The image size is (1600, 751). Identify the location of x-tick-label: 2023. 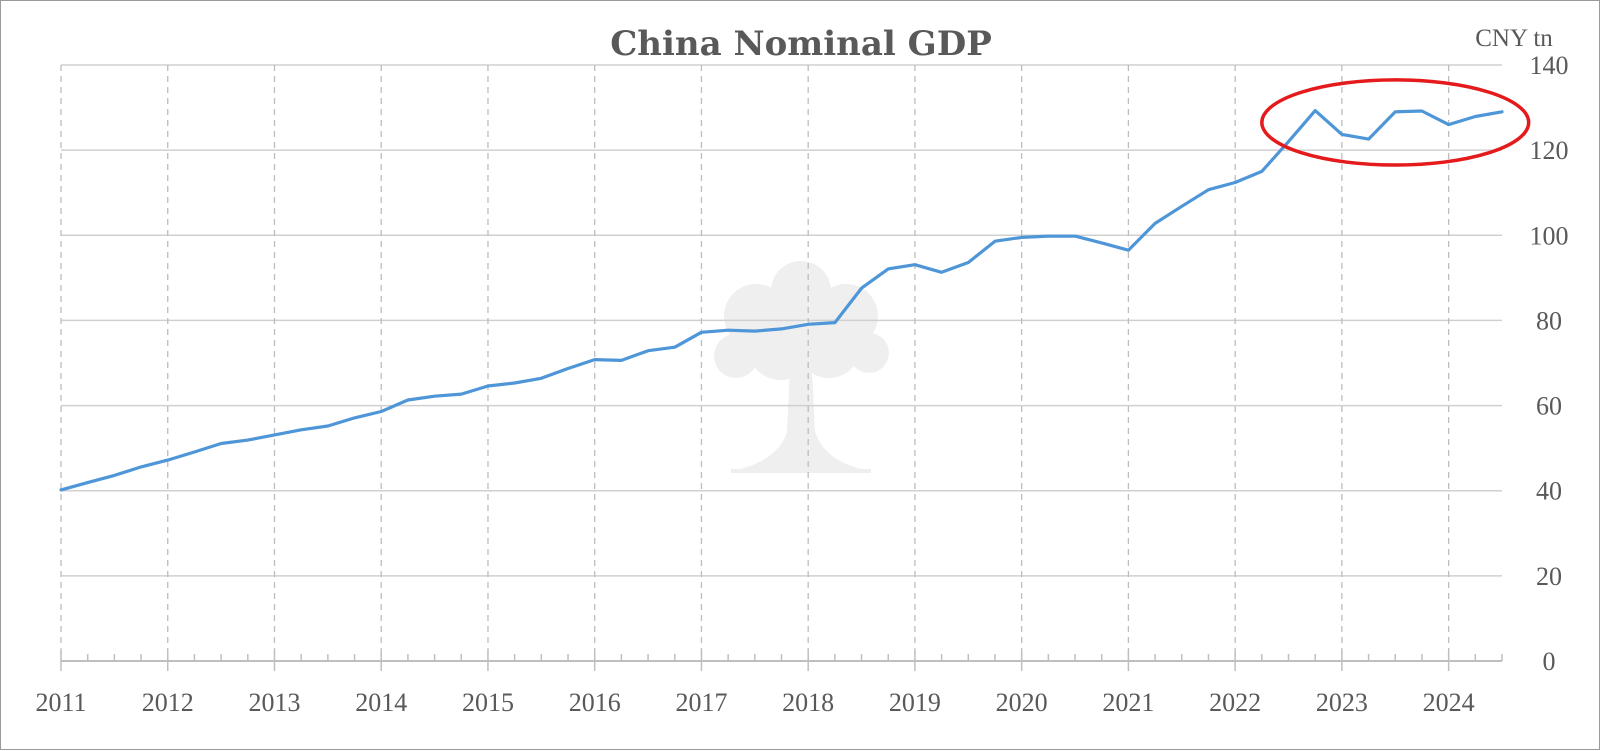
(1342, 702).